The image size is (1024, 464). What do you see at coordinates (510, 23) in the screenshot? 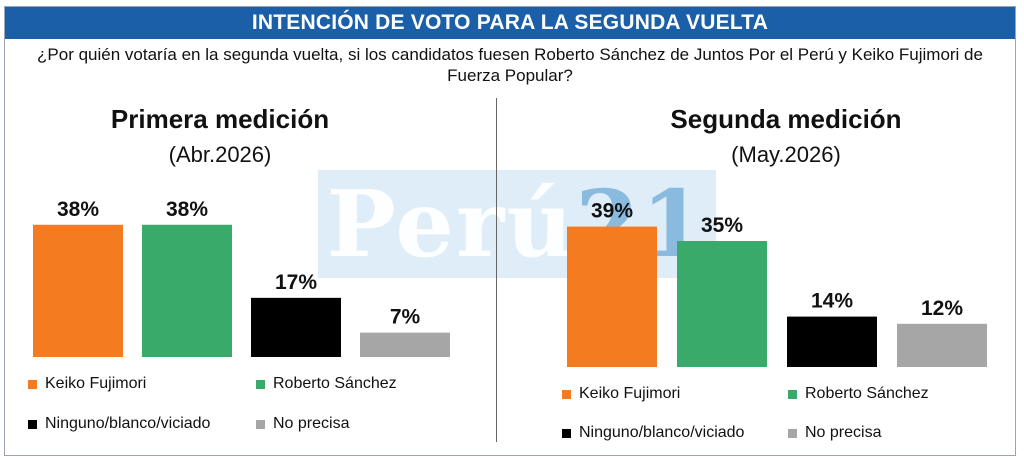
I see `banner-title: INTENCIÓN DE VOTO PARA LA SEGUNDA VUELTA` at bounding box center [510, 23].